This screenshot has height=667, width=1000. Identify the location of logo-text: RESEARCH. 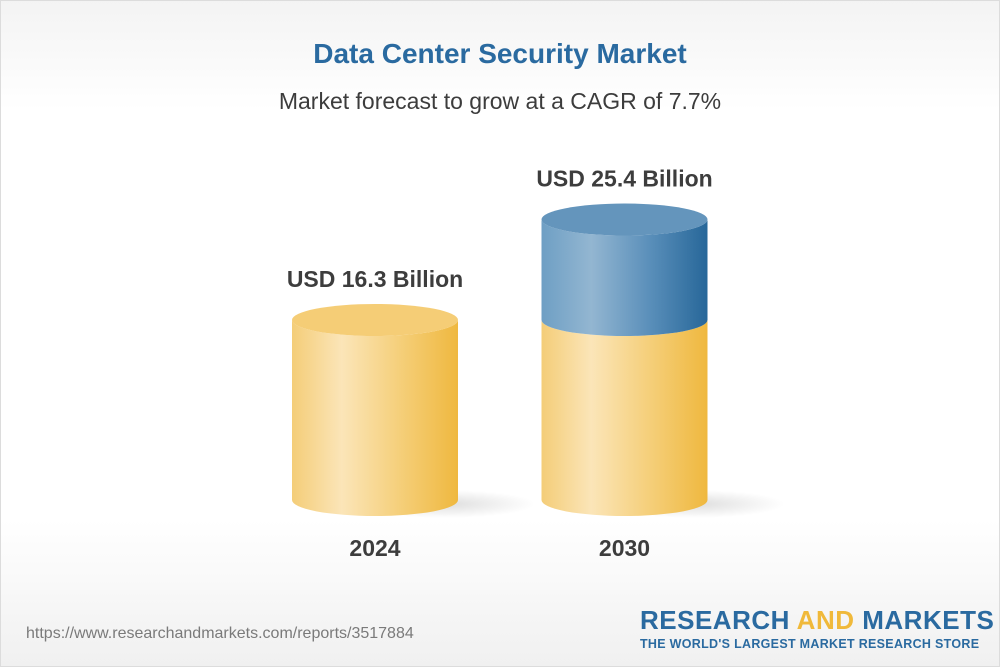
(718, 620).